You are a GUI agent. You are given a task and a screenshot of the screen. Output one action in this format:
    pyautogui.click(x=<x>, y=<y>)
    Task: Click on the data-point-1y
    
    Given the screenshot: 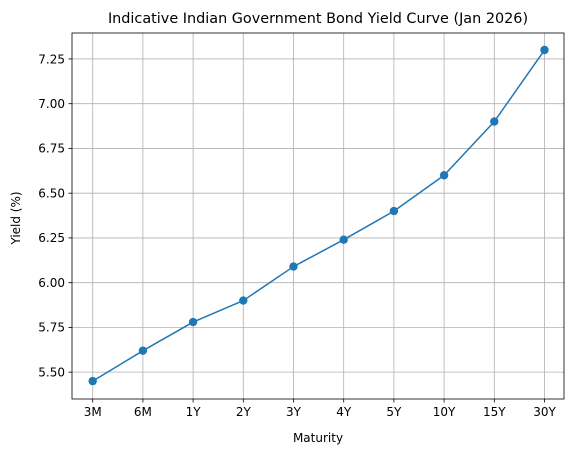 What is the action you would take?
    pyautogui.click(x=193, y=322)
    